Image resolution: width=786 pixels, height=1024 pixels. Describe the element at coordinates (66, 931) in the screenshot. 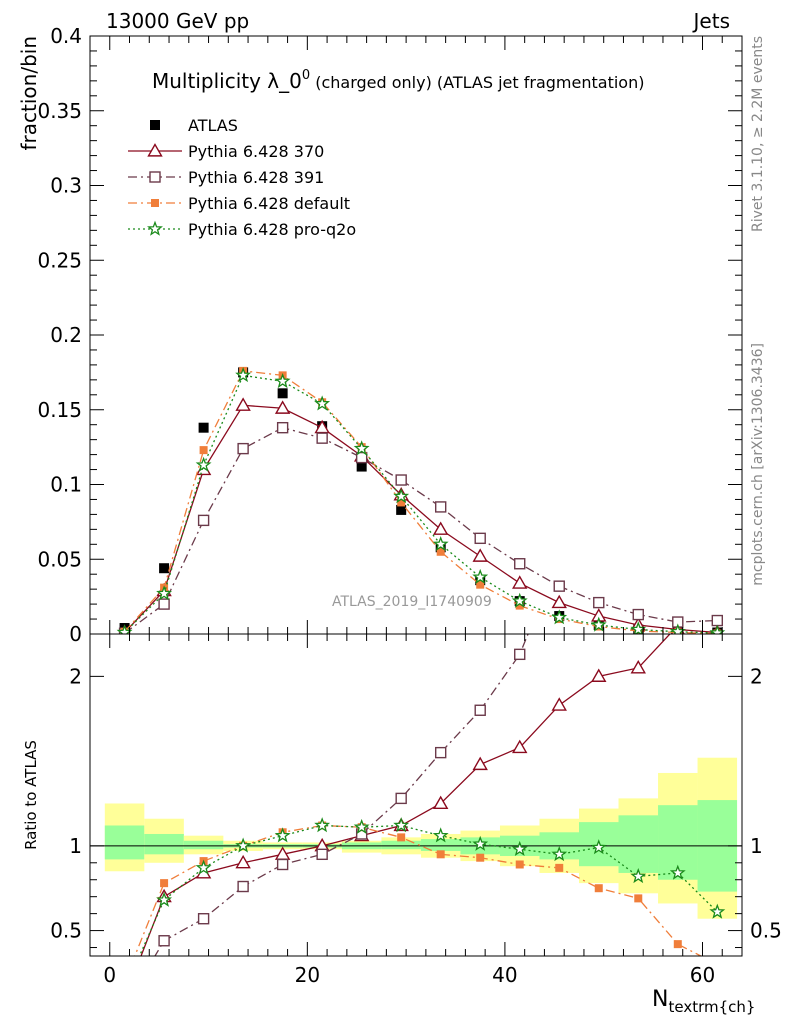

I see `ratio-y-tick-label-left: 0.5` at that location.